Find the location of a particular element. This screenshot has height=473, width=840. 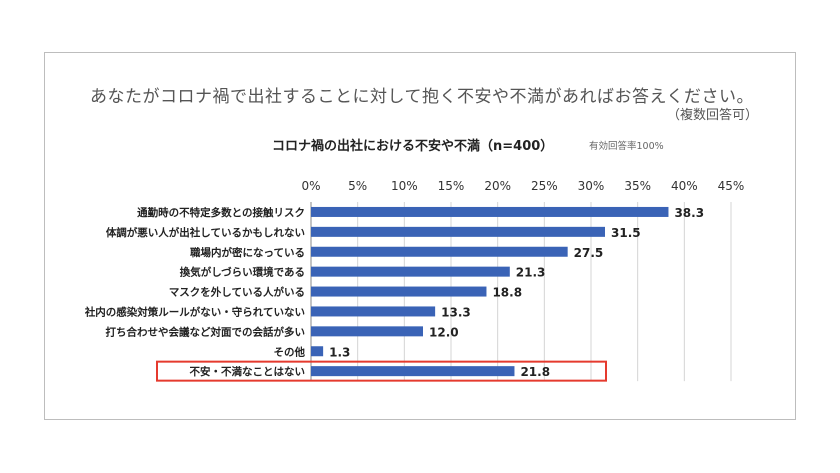

x-tick-label: 35% is located at coordinates (637, 186).